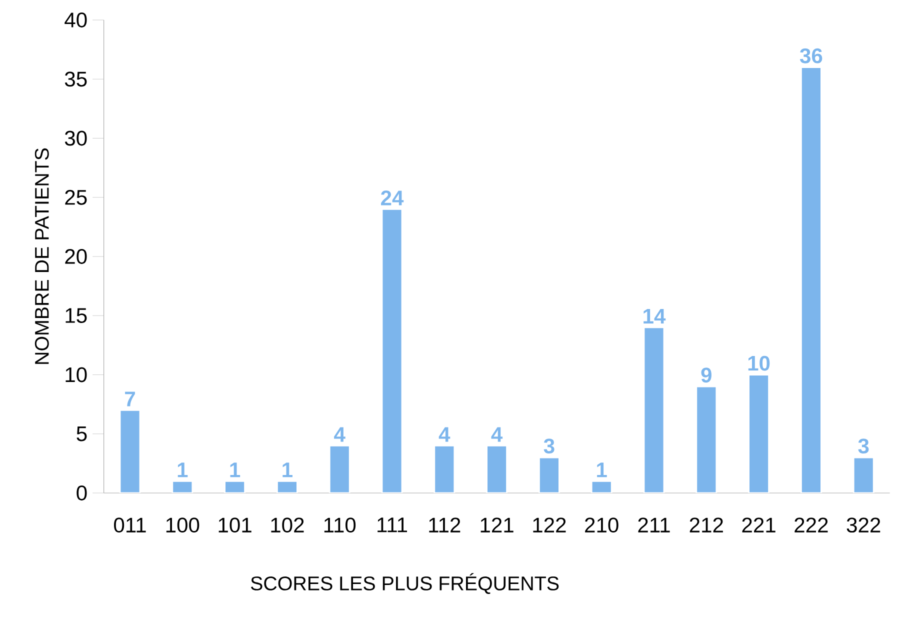 The height and width of the screenshot is (620, 920). I want to click on y-tick-label: 15, so click(76, 315).